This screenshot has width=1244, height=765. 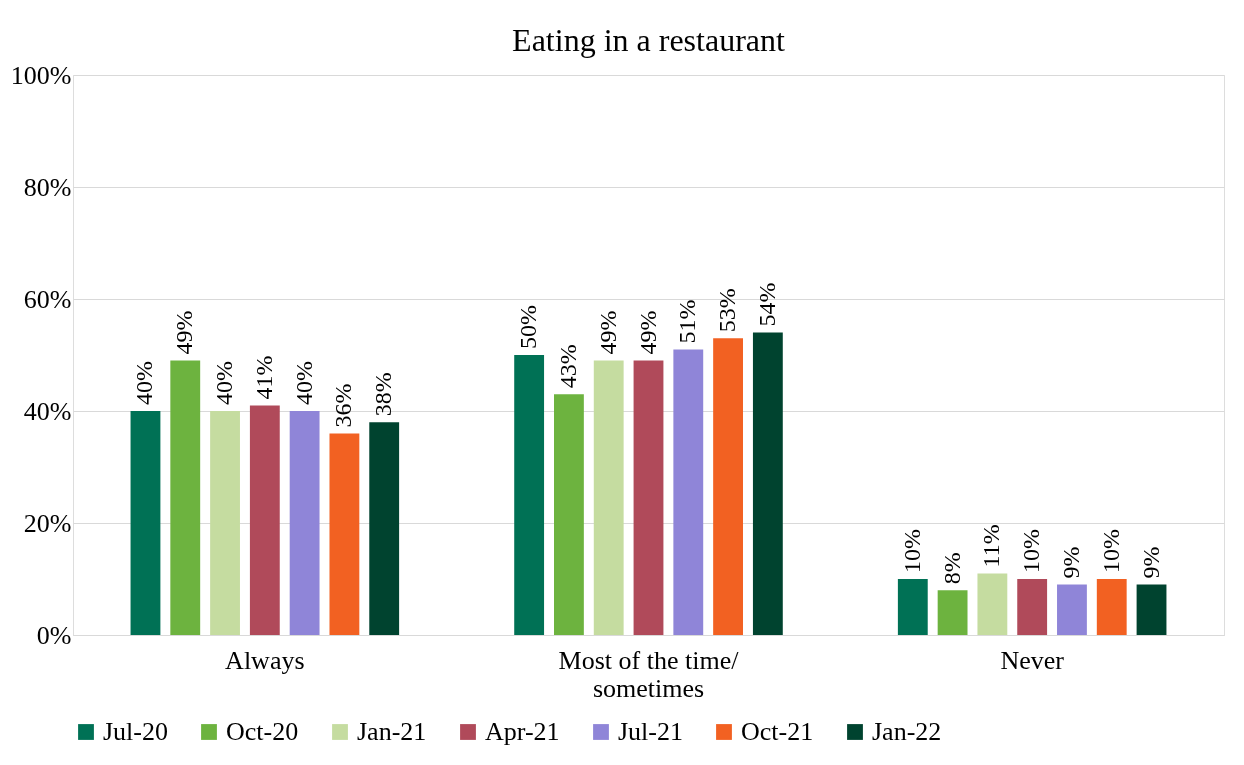 I want to click on legend-label: Oct-20, so click(x=262, y=731).